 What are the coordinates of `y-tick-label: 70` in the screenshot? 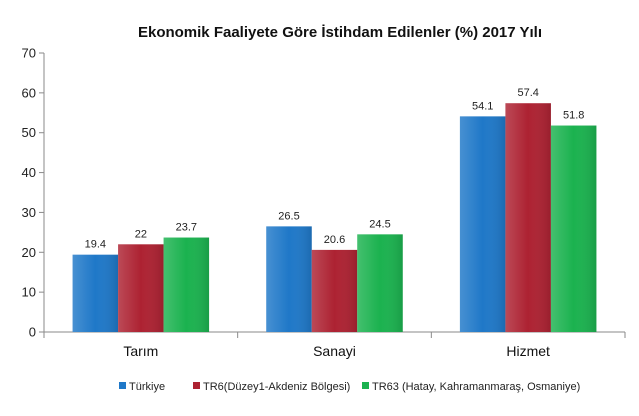 It's located at (29, 53).